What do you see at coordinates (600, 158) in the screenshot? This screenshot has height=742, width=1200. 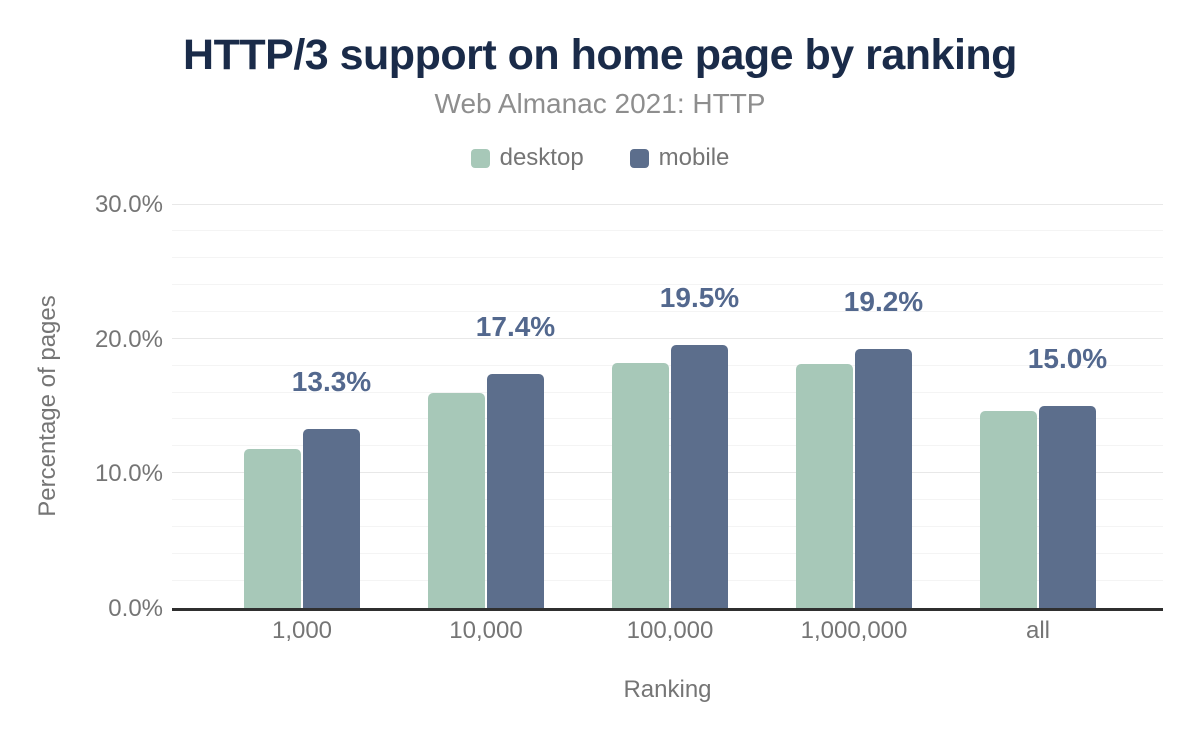 I see `chart-legend: desktop mobile` at bounding box center [600, 158].